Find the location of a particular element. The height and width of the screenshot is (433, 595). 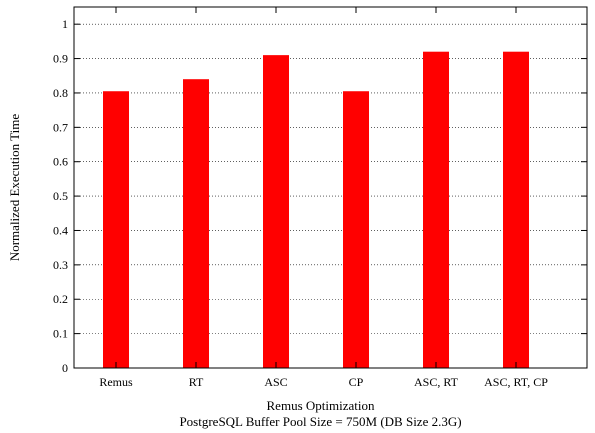

x-tick-label: Remus is located at coordinates (116, 382).